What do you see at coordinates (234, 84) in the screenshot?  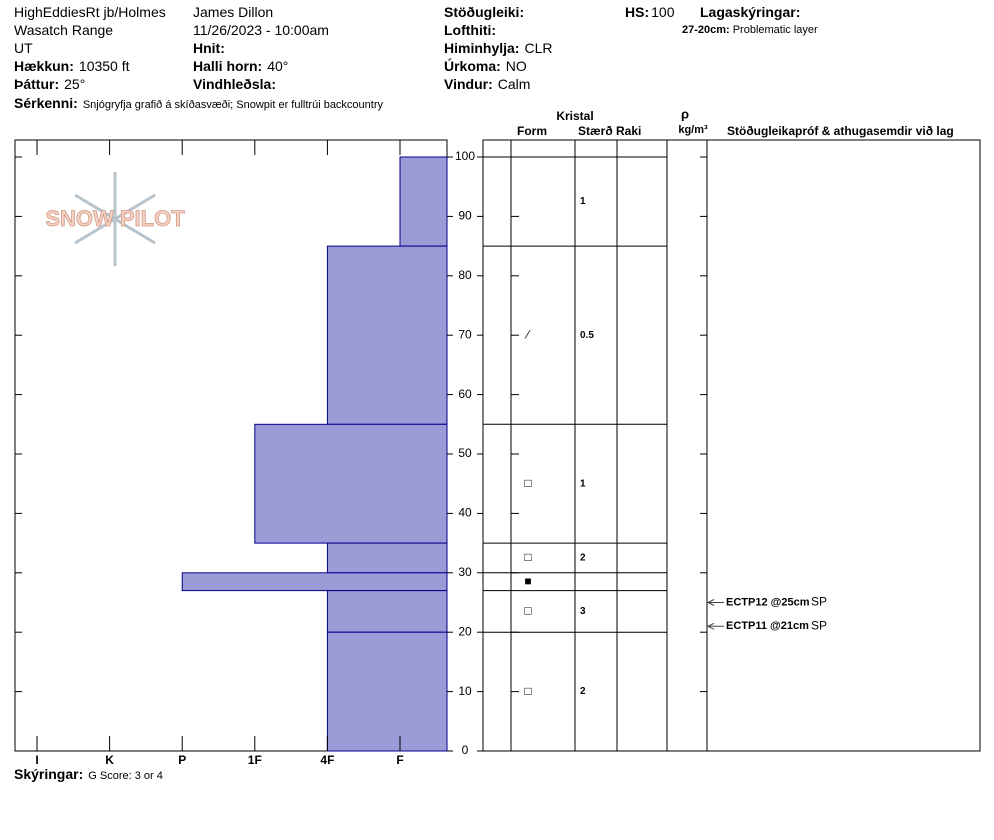 I see `label: Vindhleðsla:` at bounding box center [234, 84].